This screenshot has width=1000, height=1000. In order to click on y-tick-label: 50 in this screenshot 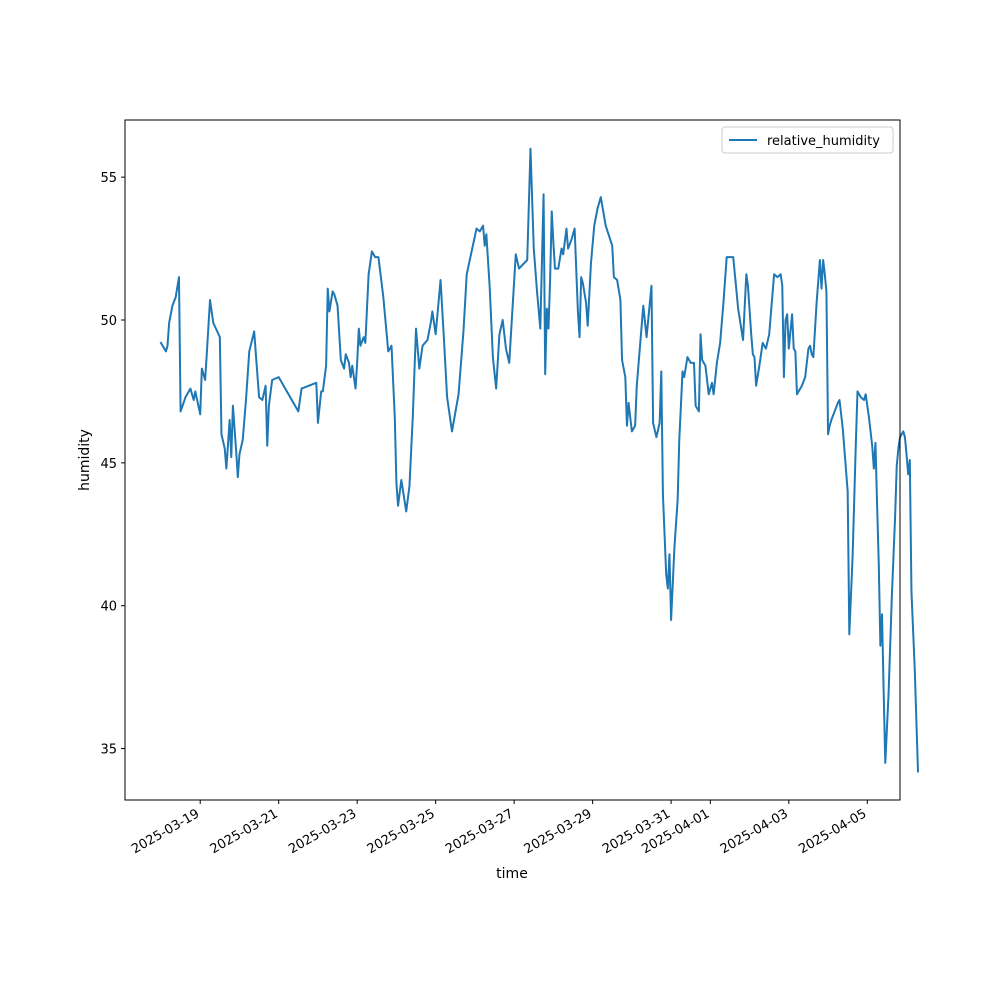, I will do `click(108, 321)`.